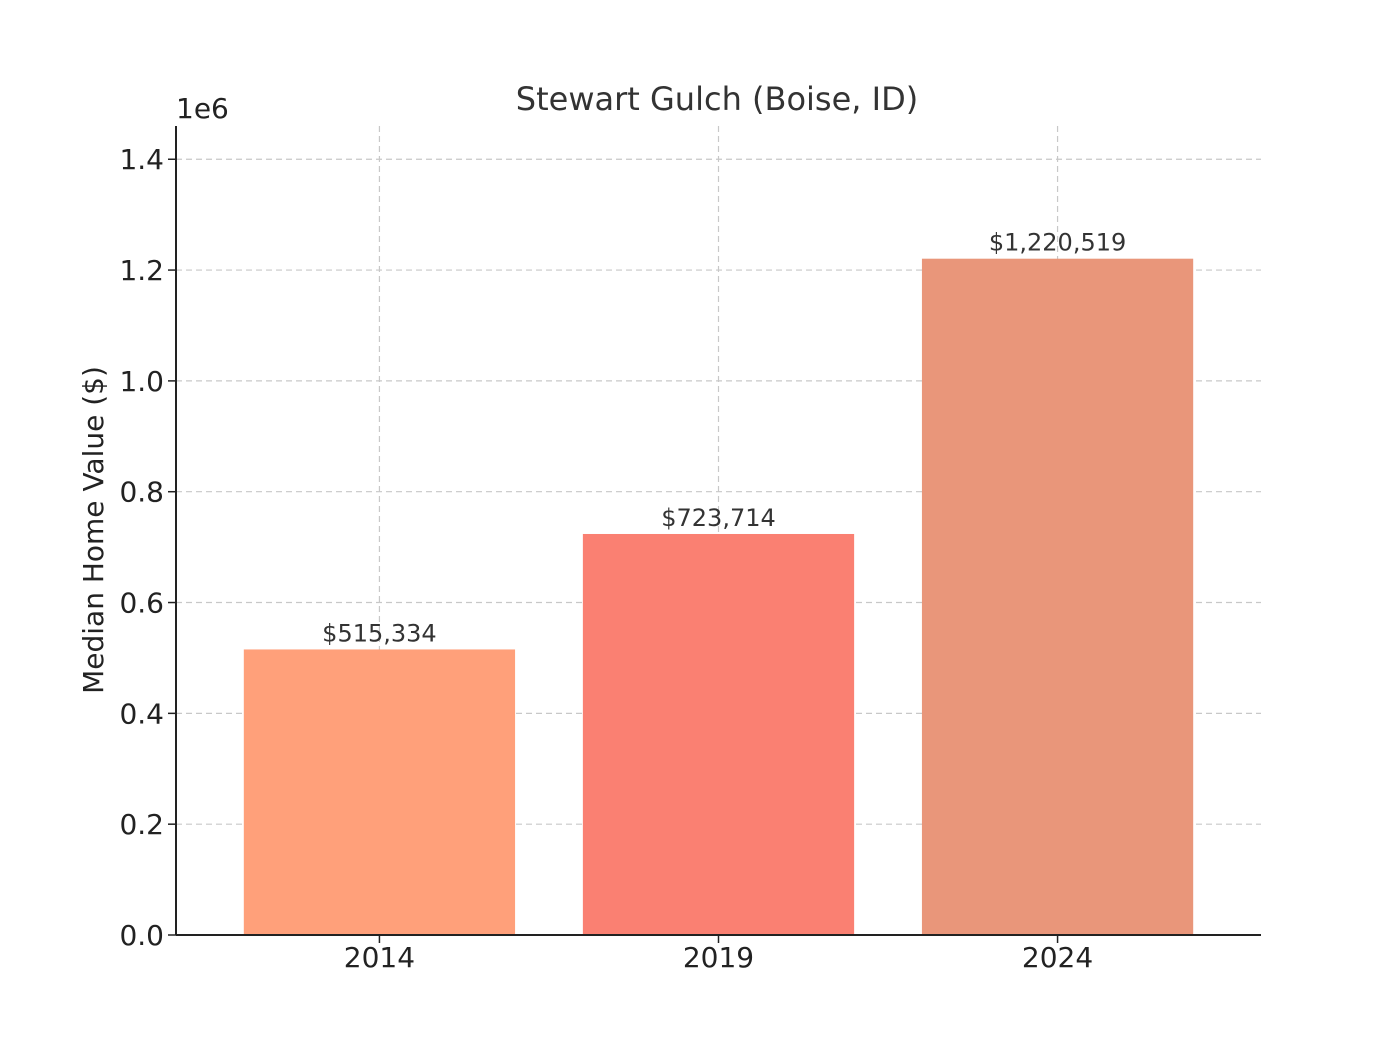  What do you see at coordinates (141, 492) in the screenshot?
I see `y-tick-label: 0.8` at bounding box center [141, 492].